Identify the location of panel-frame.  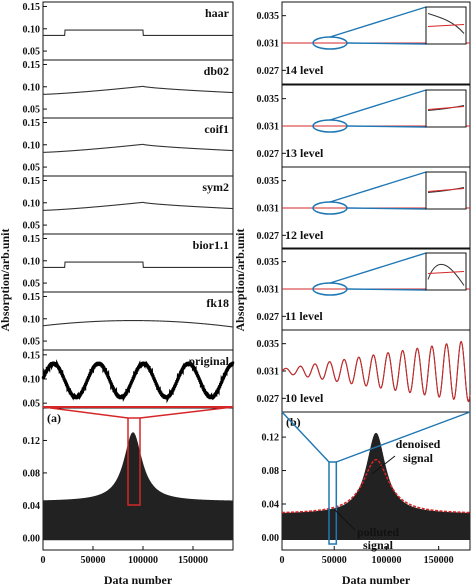
(376, 481).